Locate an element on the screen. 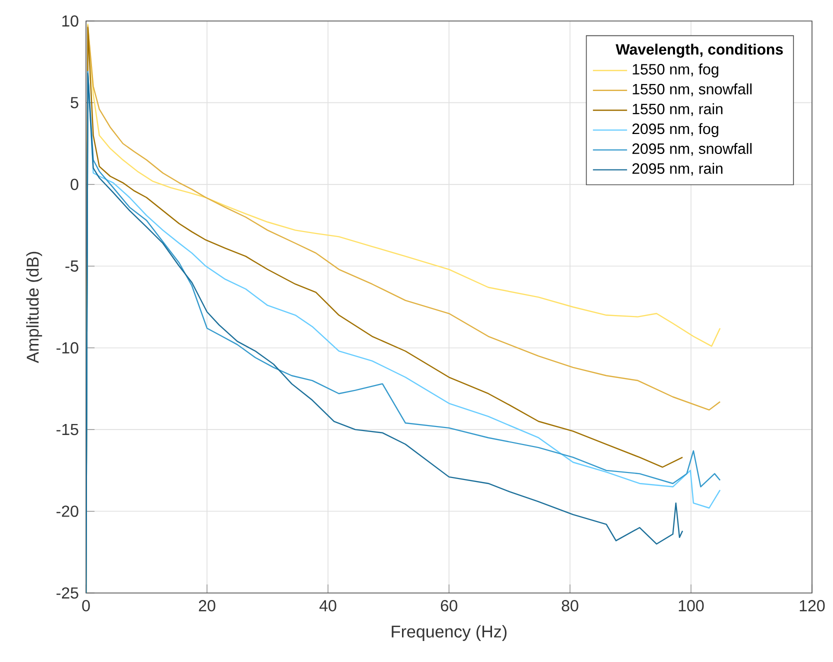 The width and height of the screenshot is (833, 662). y-tick-label: -10 is located at coordinates (67, 348).